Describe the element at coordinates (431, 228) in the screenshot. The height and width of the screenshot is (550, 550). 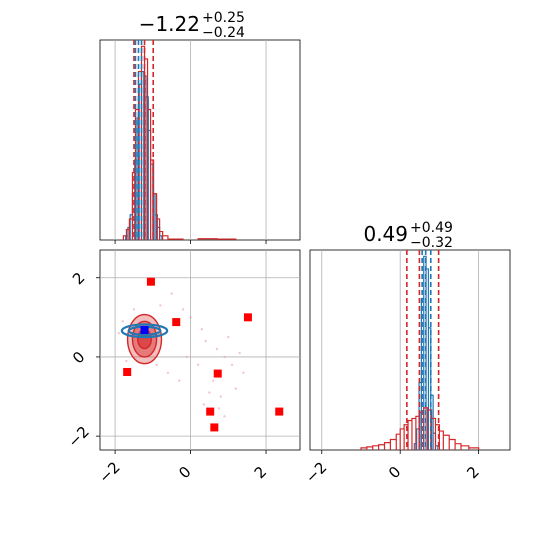
I see `title-2-plus: +0.49` at that location.